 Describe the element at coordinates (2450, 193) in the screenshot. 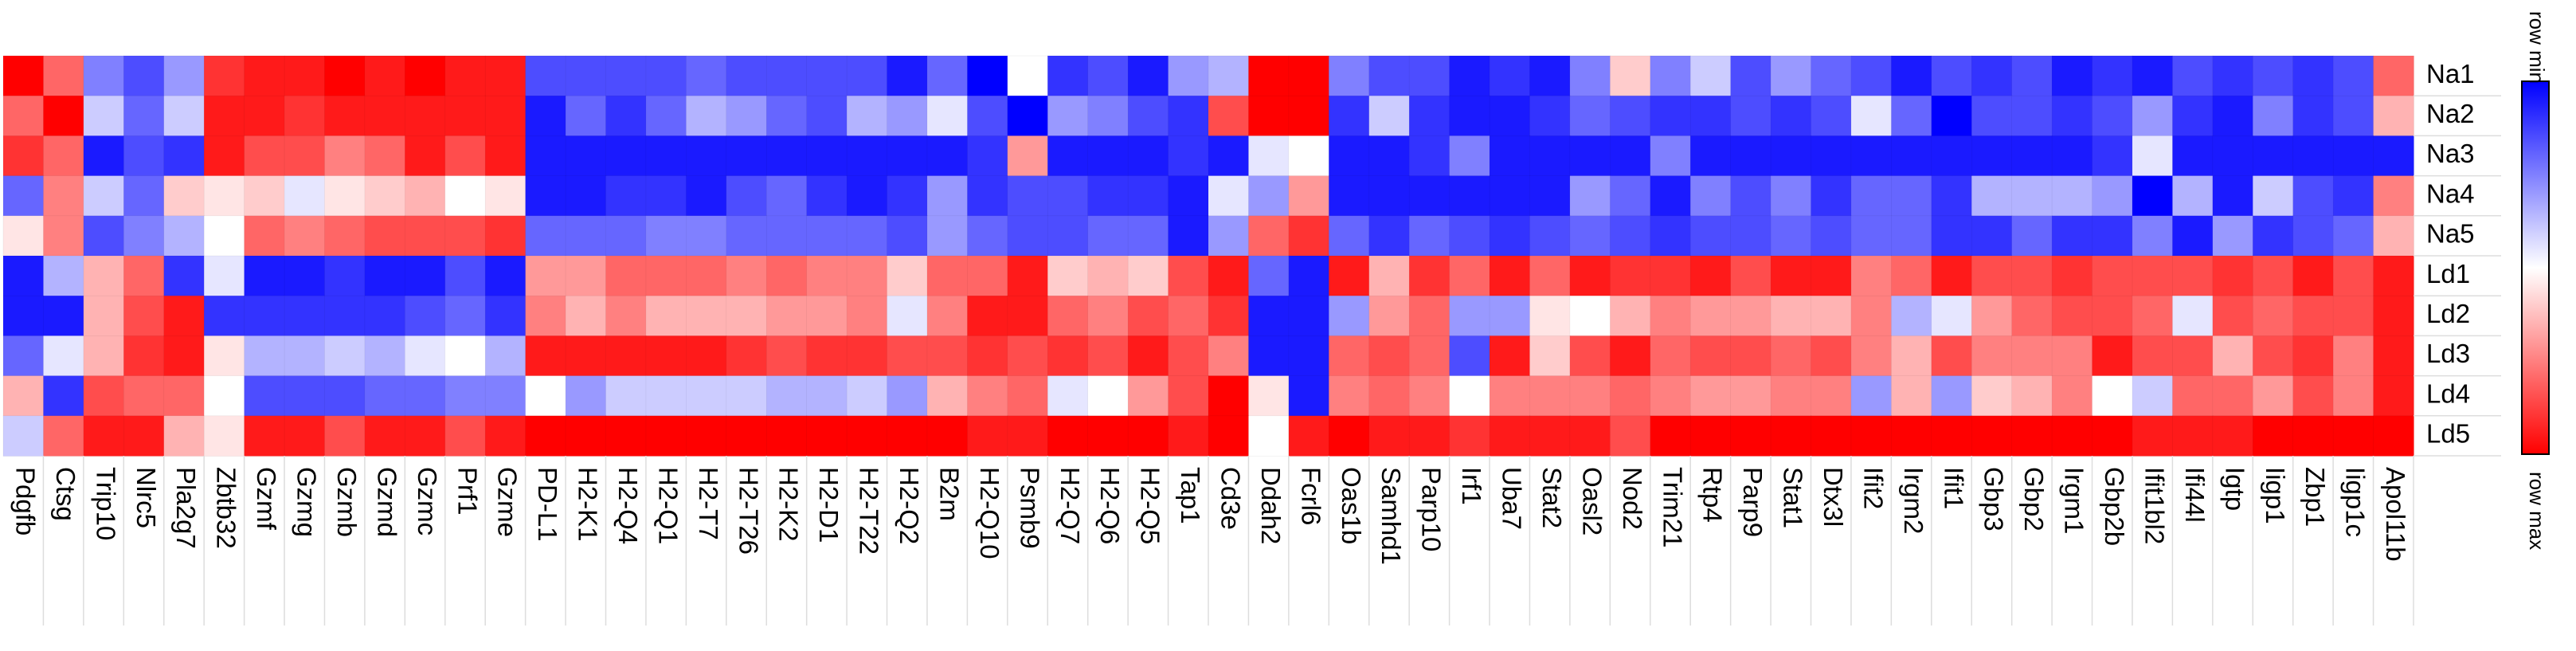

I see `row-label: Na4` at that location.